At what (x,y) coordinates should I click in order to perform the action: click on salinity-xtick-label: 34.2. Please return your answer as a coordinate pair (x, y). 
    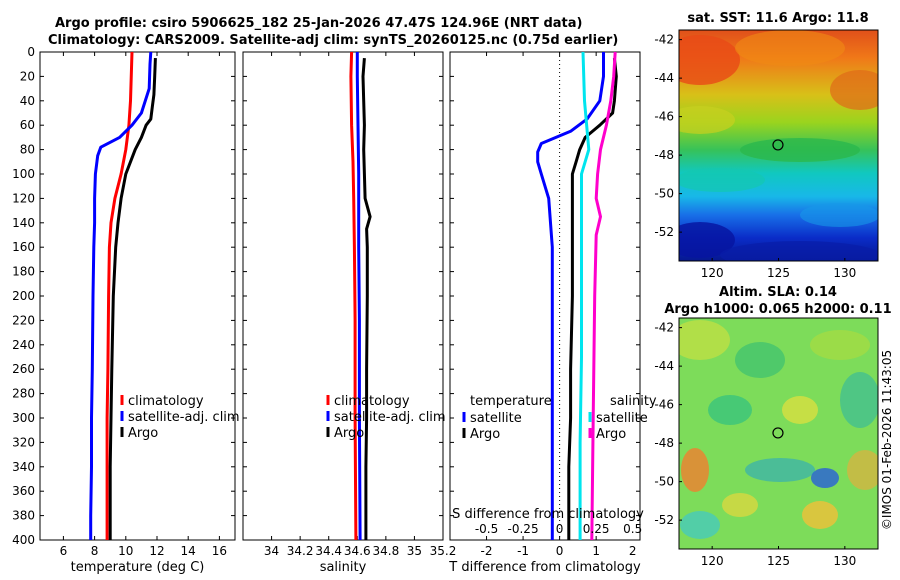
    Looking at the image, I should click on (300, 551).